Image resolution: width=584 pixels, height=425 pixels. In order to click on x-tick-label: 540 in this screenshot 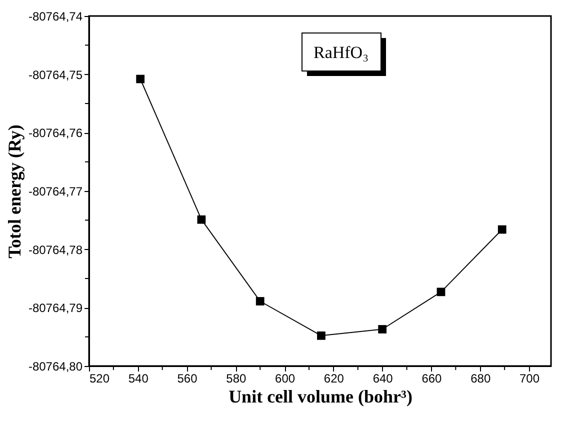, I will do `click(138, 379)`.